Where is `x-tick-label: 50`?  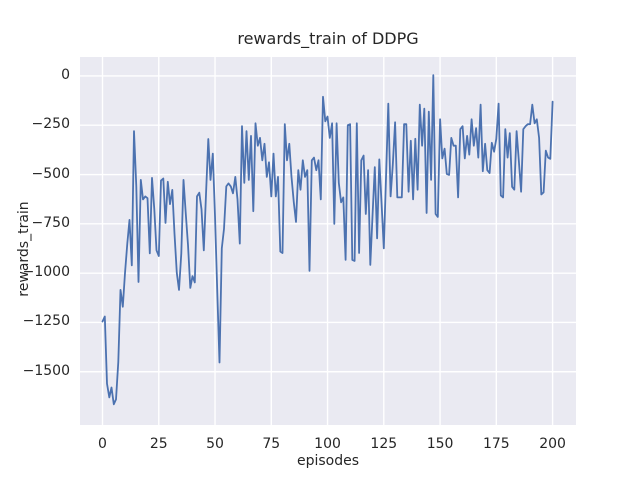 x-tick-label: 50 is located at coordinates (215, 444).